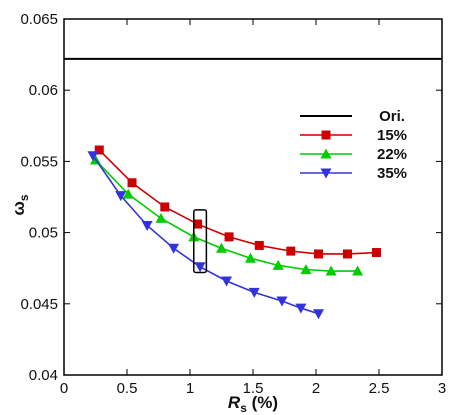 The width and height of the screenshot is (474, 415). What do you see at coordinates (392, 173) in the screenshot?
I see `legend-label-35: 35%` at bounding box center [392, 173].